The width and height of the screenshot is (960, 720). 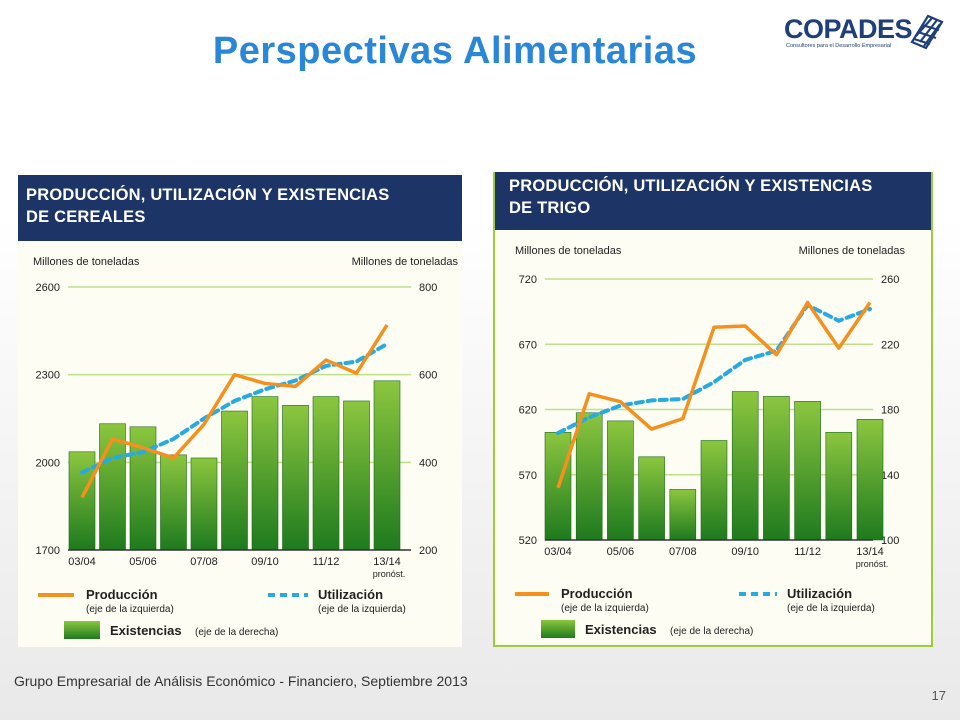 I want to click on y-tick-right: 100, so click(x=890, y=541).